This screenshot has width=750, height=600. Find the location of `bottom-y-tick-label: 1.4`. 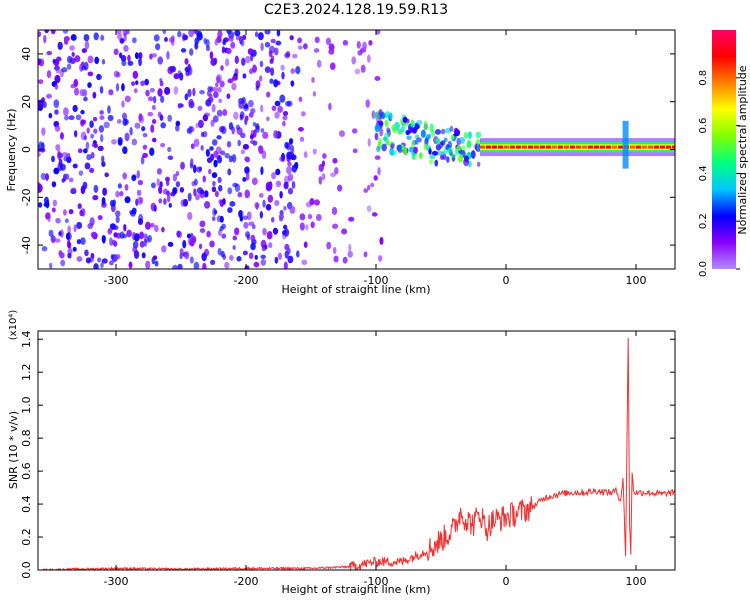

bottom-y-tick-label: 1.4 is located at coordinates (26, 339).